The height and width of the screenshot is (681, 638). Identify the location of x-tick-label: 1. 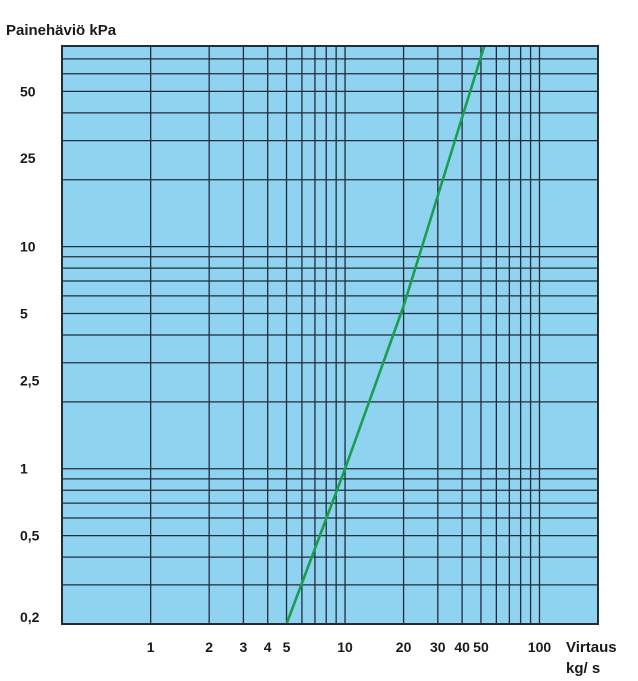
(151, 647).